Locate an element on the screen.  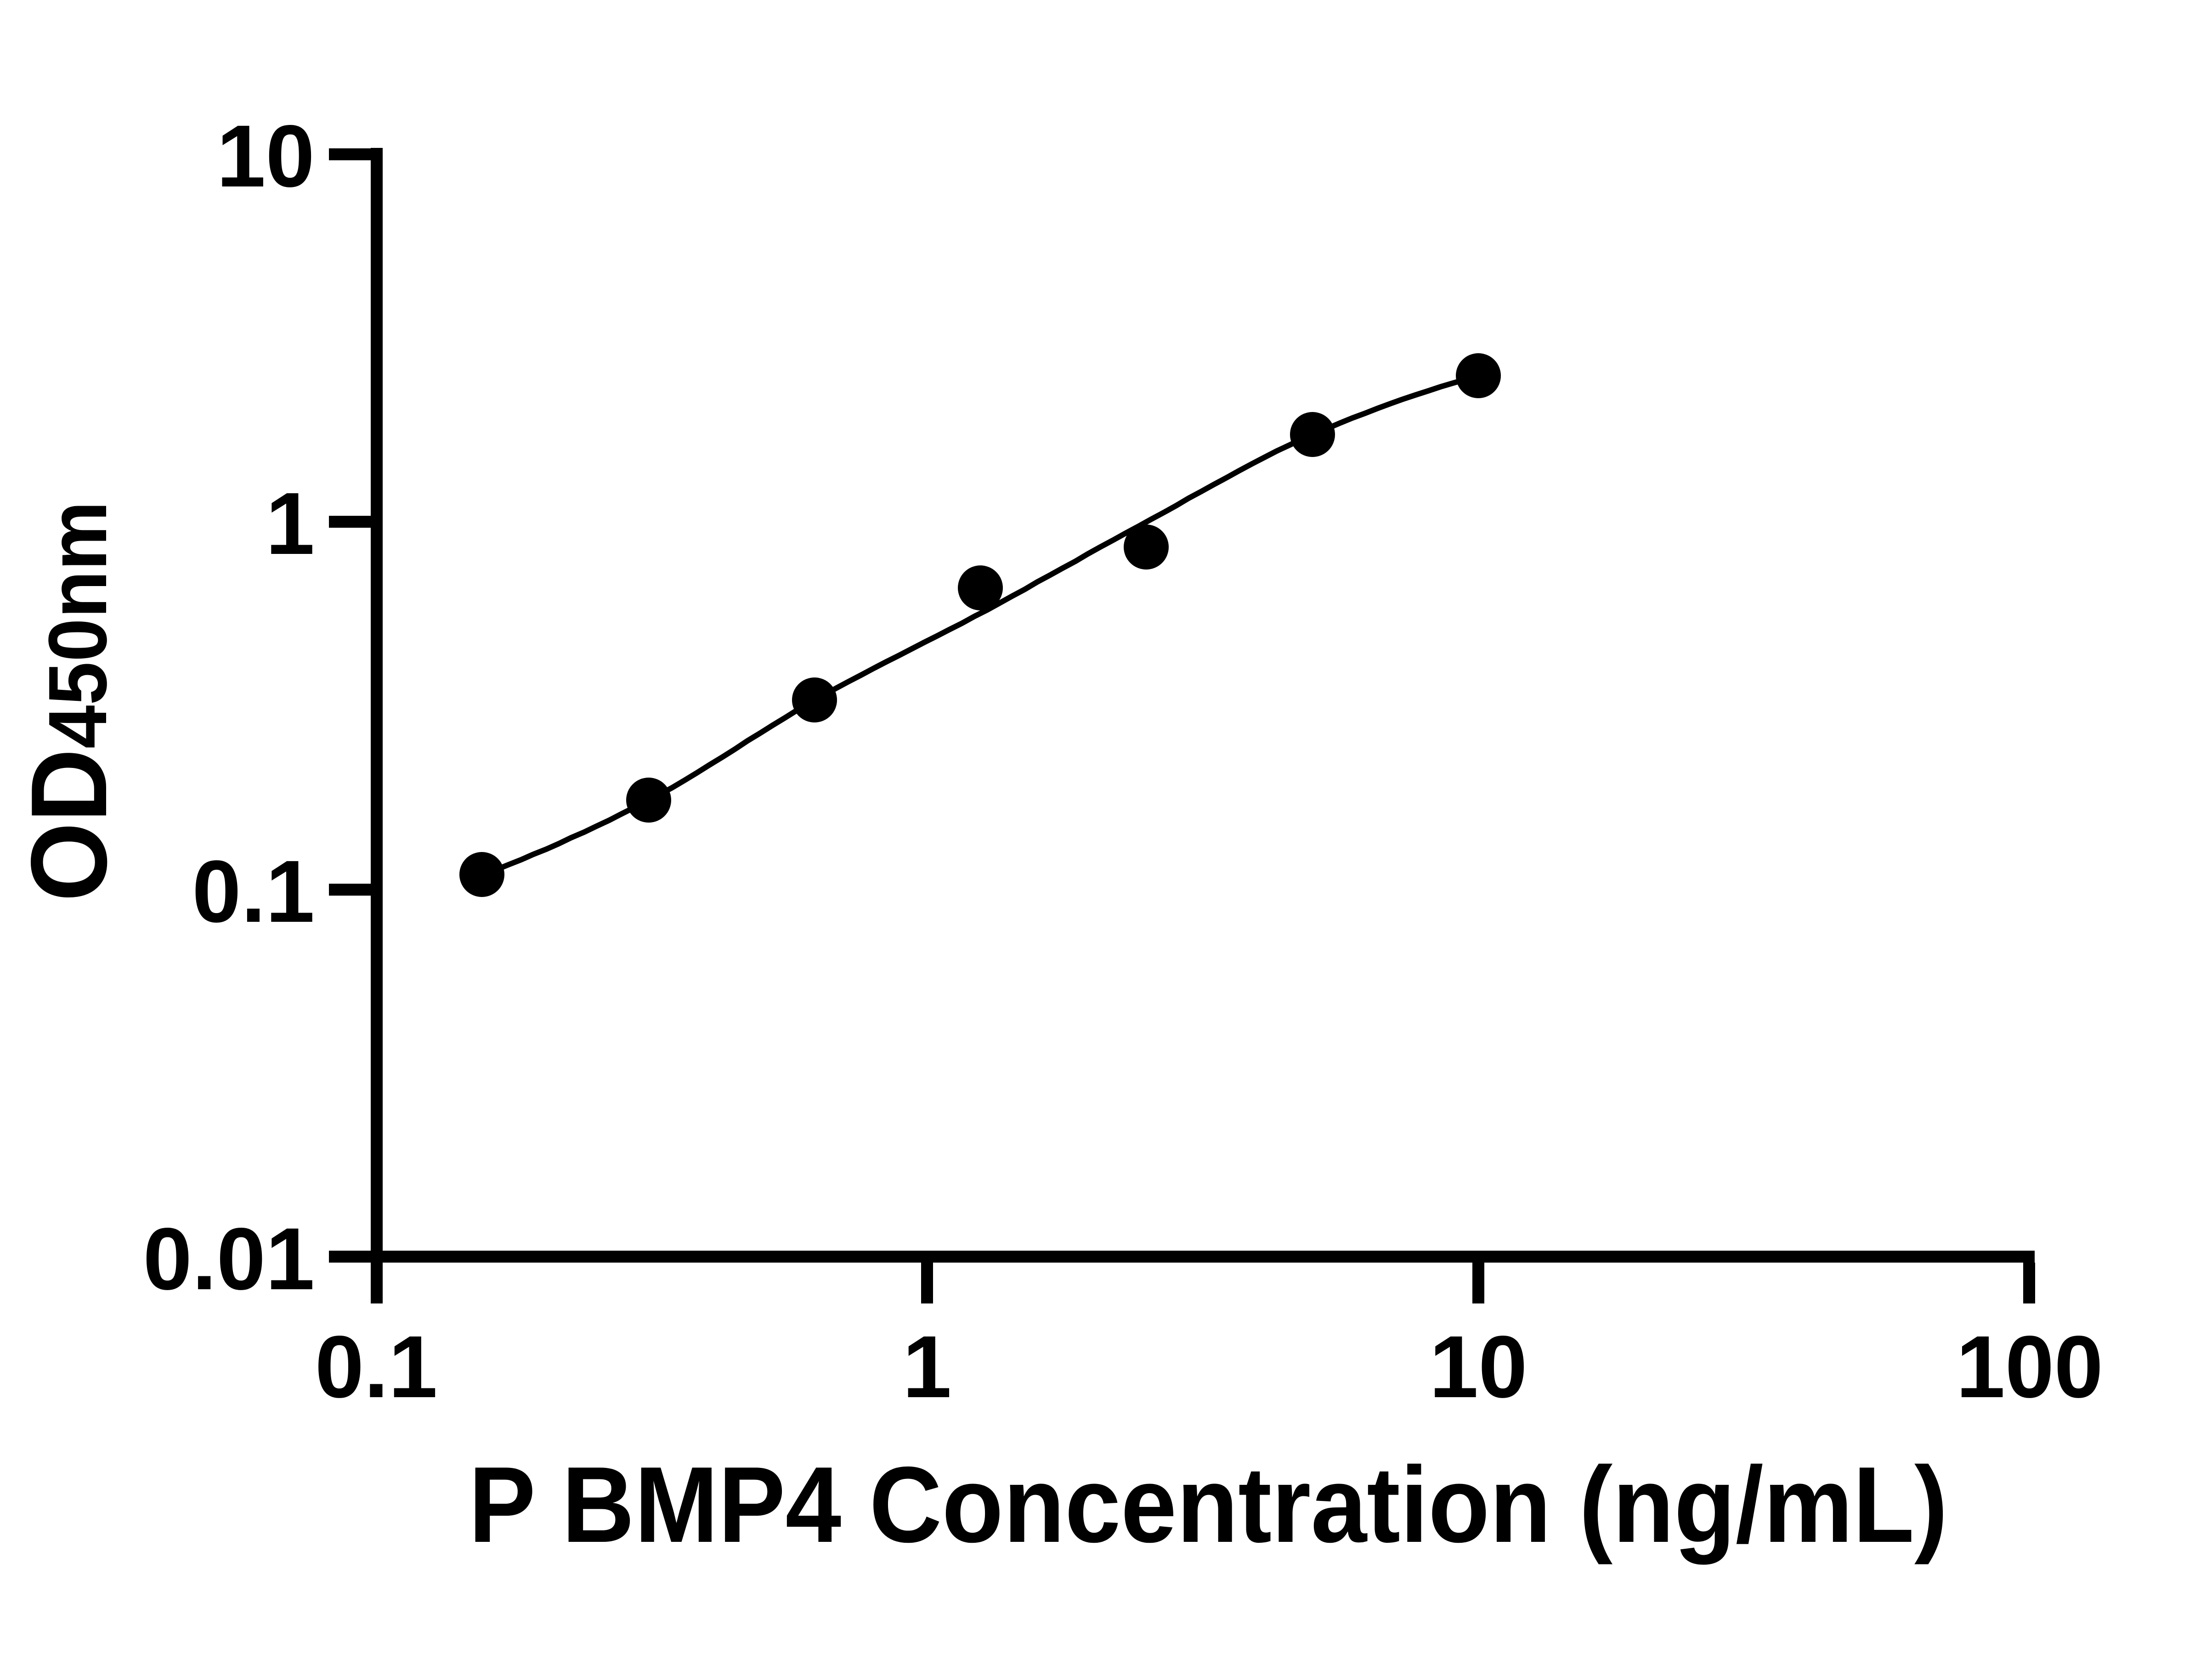
svg-text: P BMP4 Concentration (ng/mL) is located at coordinates (1208, 1504).